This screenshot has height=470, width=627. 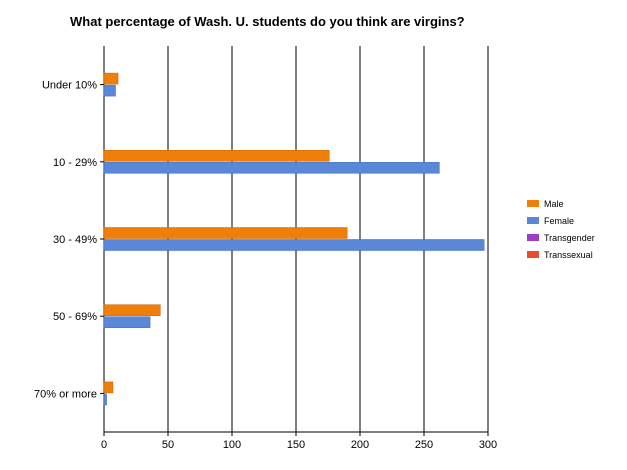 What do you see at coordinates (168, 445) in the screenshot?
I see `x-tick-label: 50` at bounding box center [168, 445].